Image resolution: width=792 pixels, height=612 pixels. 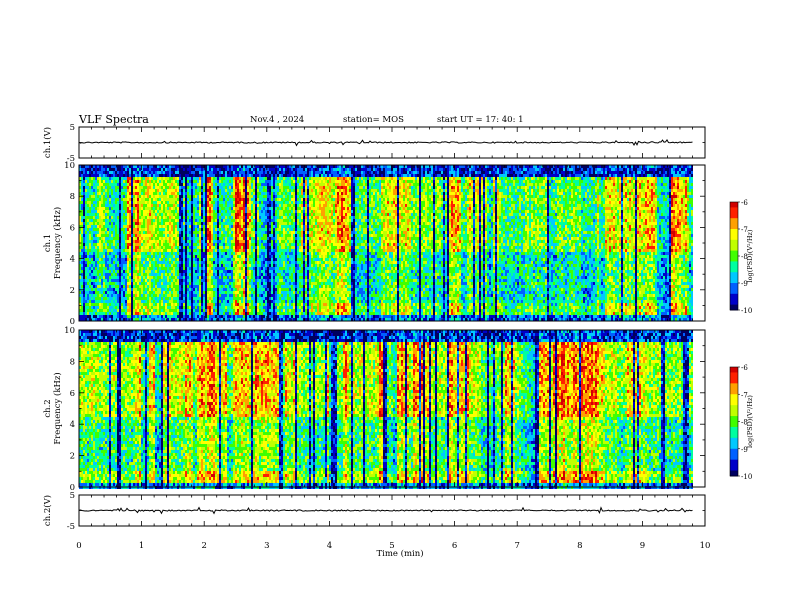 What do you see at coordinates (746, 311) in the screenshot?
I see `colorbar-tick-label: -10` at bounding box center [746, 311].